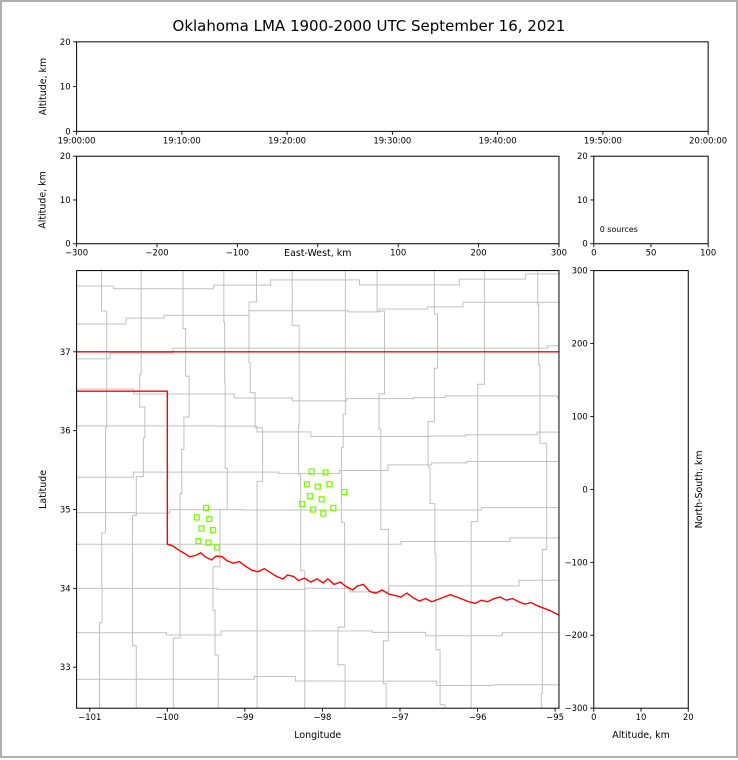  I want to click on time-height-panel-frame, so click(392, 86).